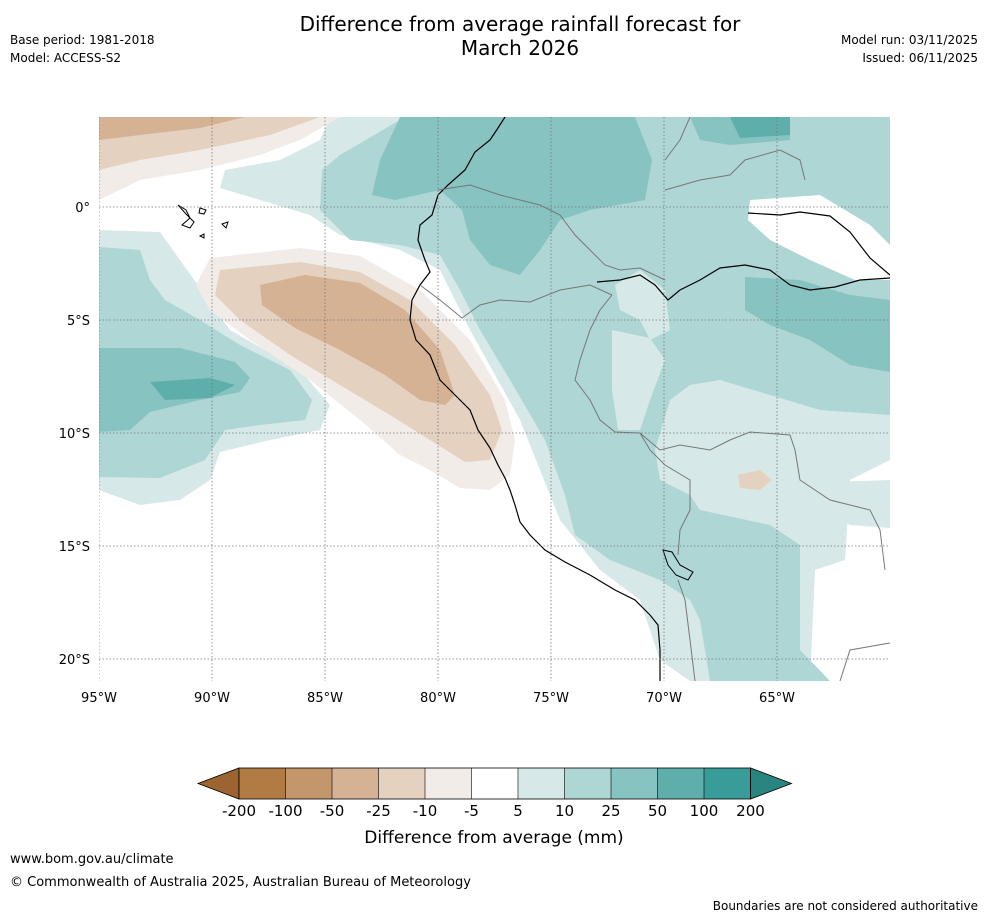 The width and height of the screenshot is (988, 919). I want to click on model-label: Model: ACCESS-S2, so click(66, 58).